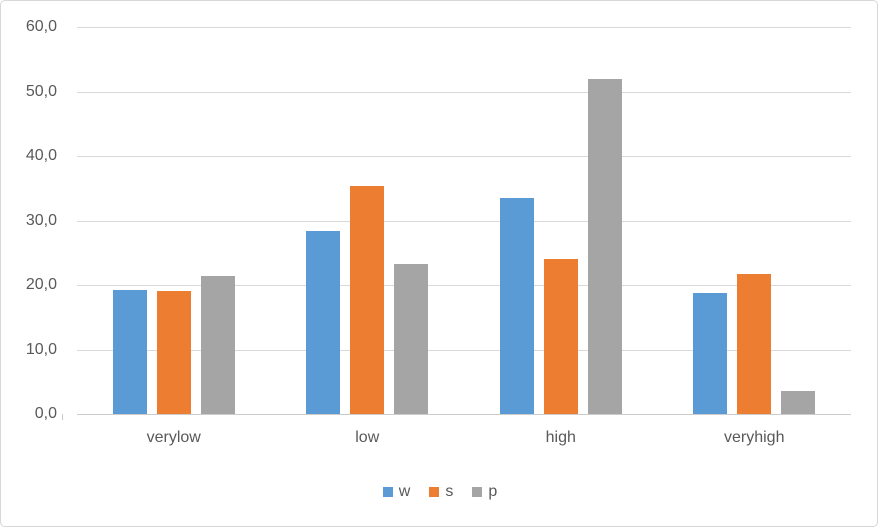  I want to click on x-axis-label-high: high, so click(560, 437).